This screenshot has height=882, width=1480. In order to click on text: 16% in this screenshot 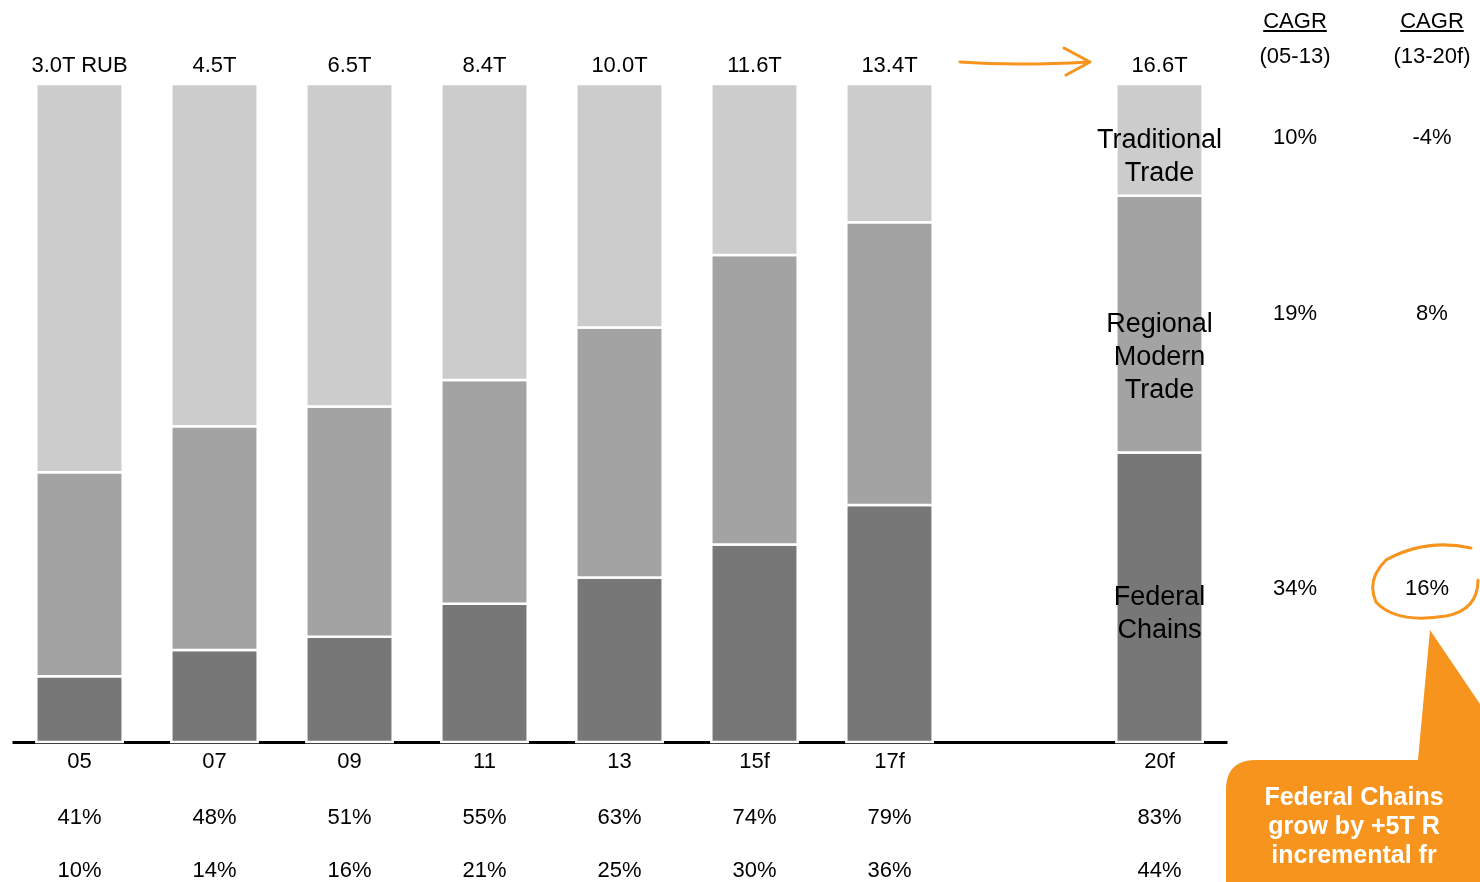, I will do `click(1427, 588)`.